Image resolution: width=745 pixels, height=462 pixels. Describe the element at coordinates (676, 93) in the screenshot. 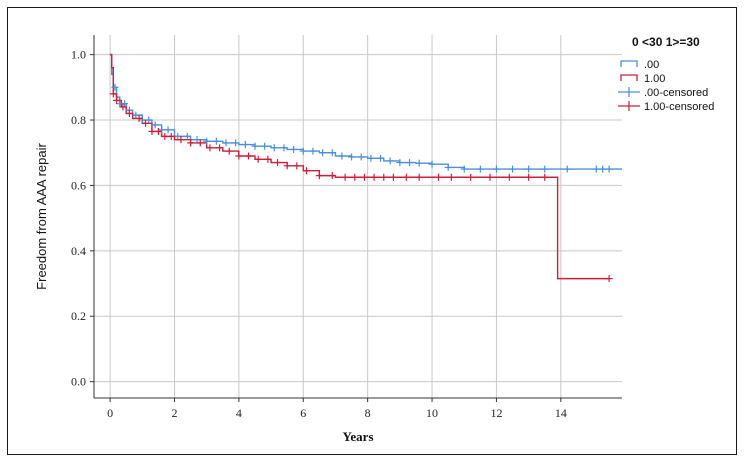

I see `legend-label: .00-censored` at that location.